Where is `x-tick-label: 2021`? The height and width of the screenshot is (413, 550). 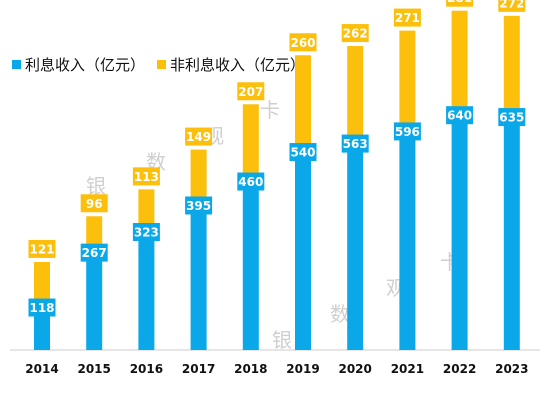
x-tick-label: 2021 is located at coordinates (407, 369).